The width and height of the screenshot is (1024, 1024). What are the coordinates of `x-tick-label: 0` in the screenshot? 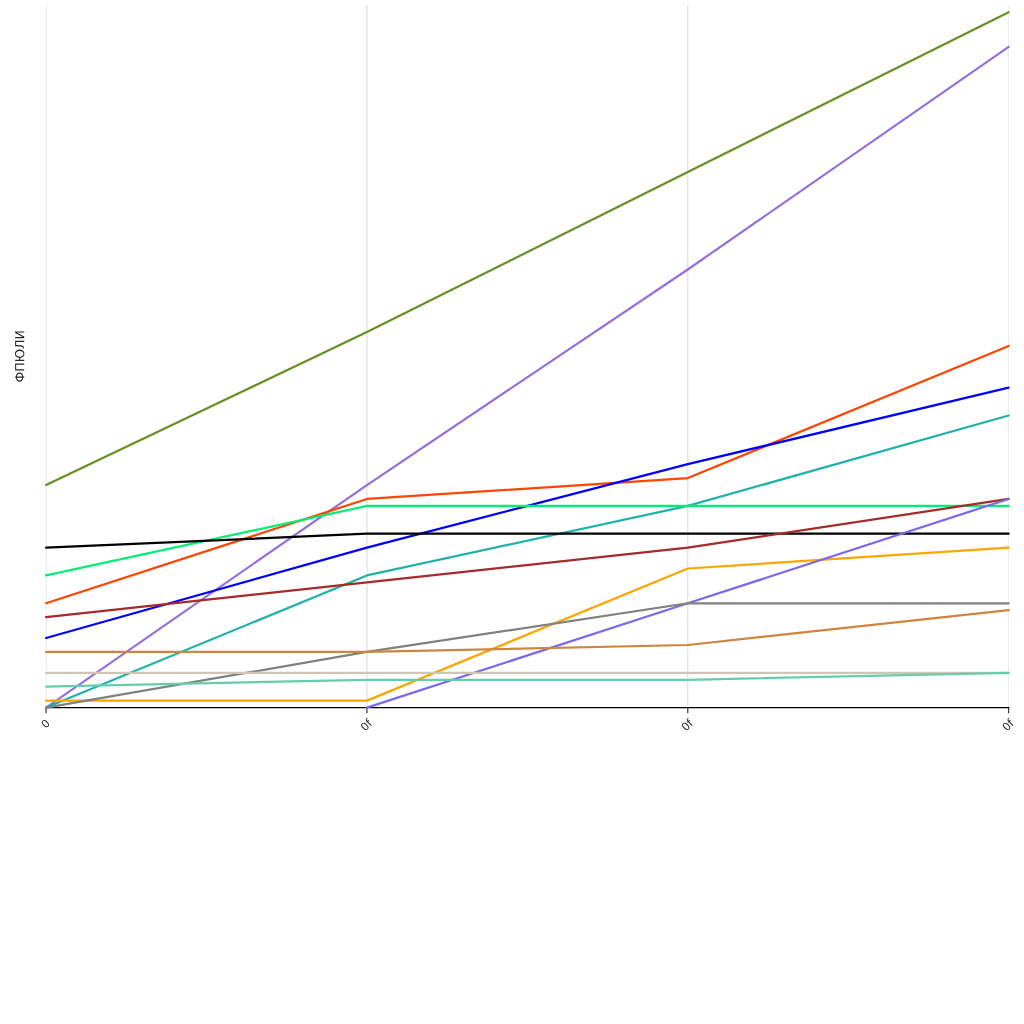 It's located at (45, 723).